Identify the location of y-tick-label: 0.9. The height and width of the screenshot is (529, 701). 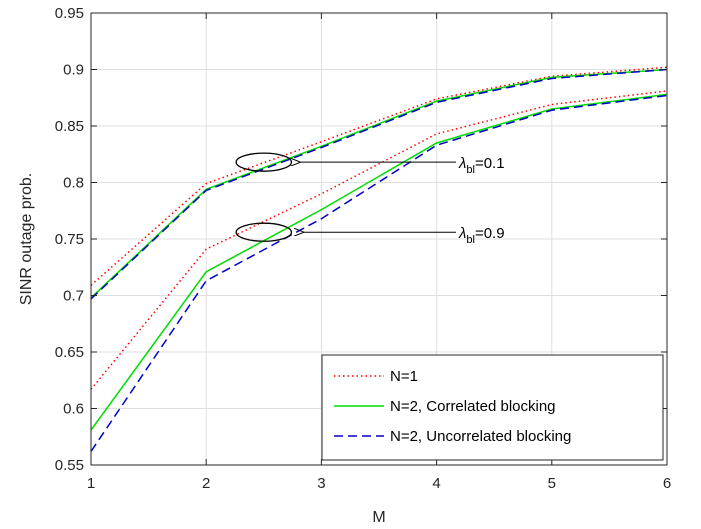
(73, 70).